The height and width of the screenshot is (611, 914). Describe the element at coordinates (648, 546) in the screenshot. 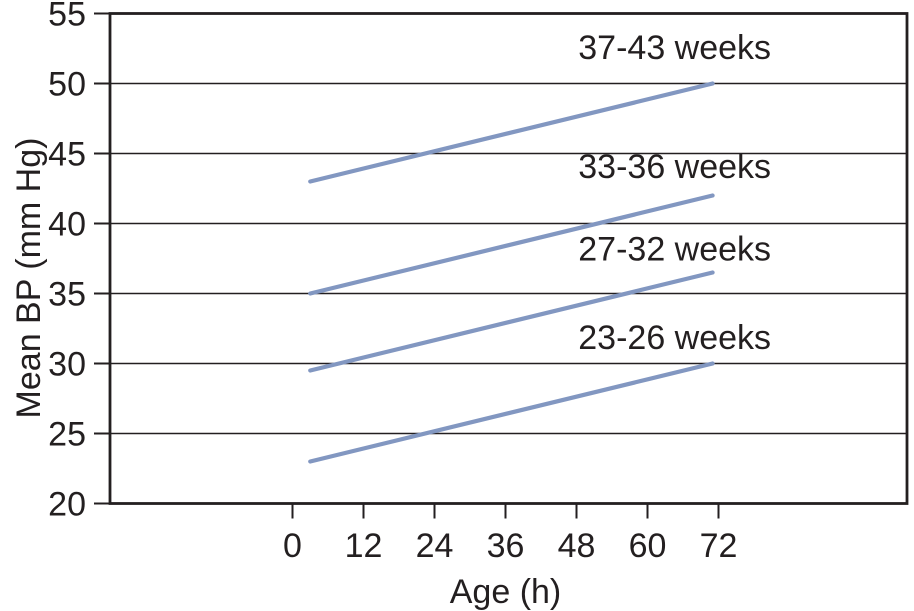

I see `x-tick-label: 60` at that location.